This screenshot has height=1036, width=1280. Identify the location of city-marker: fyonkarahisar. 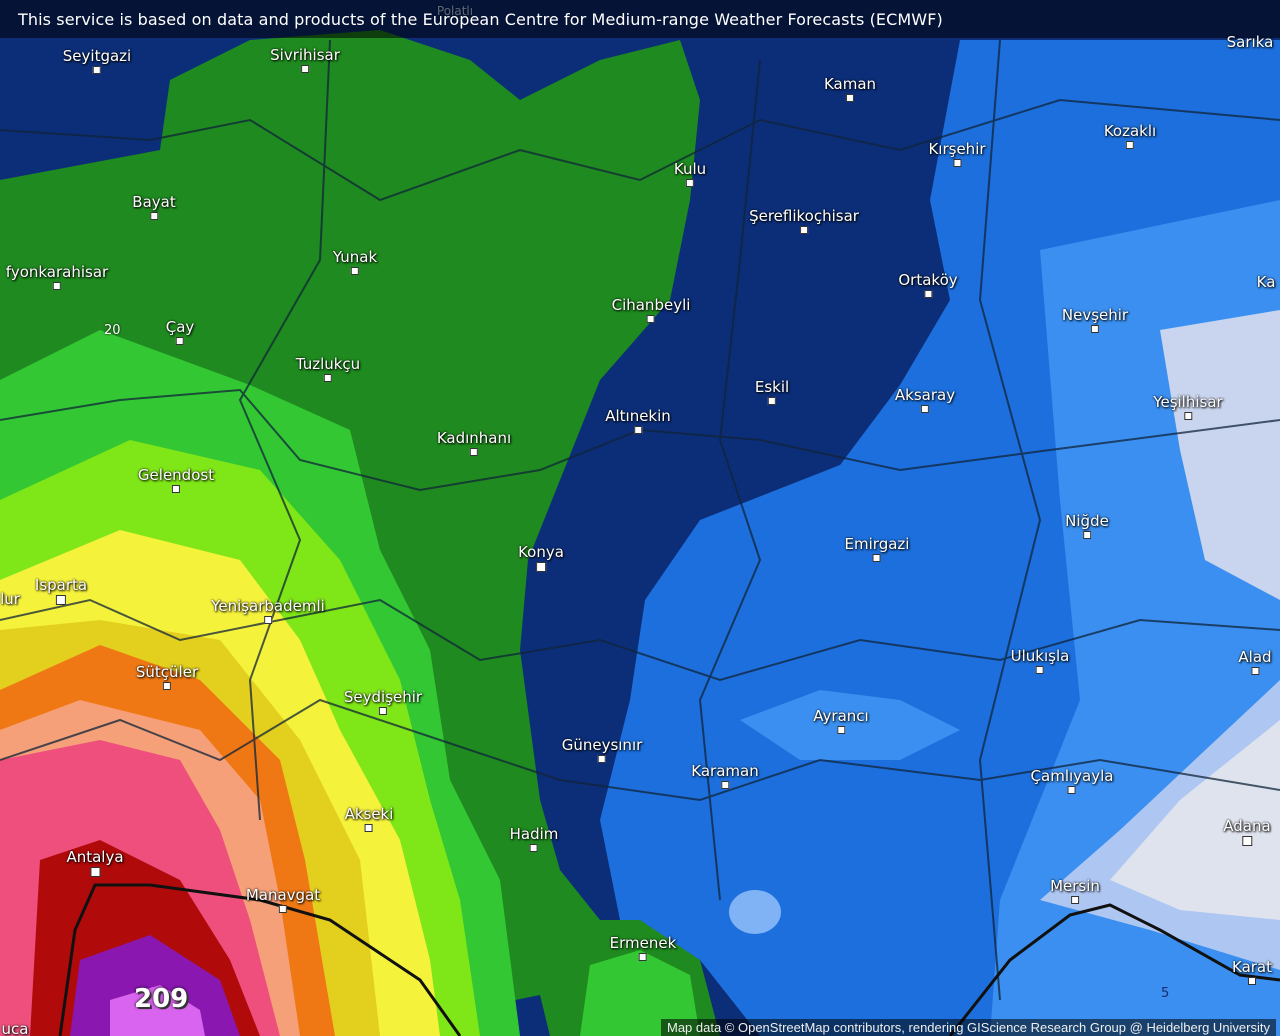
(57, 276).